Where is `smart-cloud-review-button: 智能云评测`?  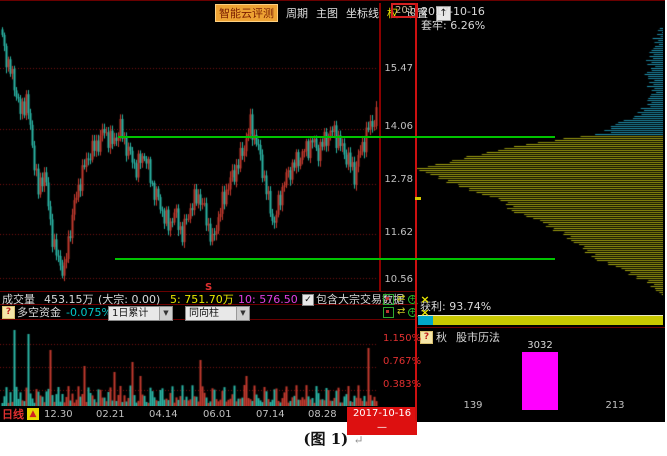
smart-cloud-review-button: 智能云评测 is located at coordinates (246, 13).